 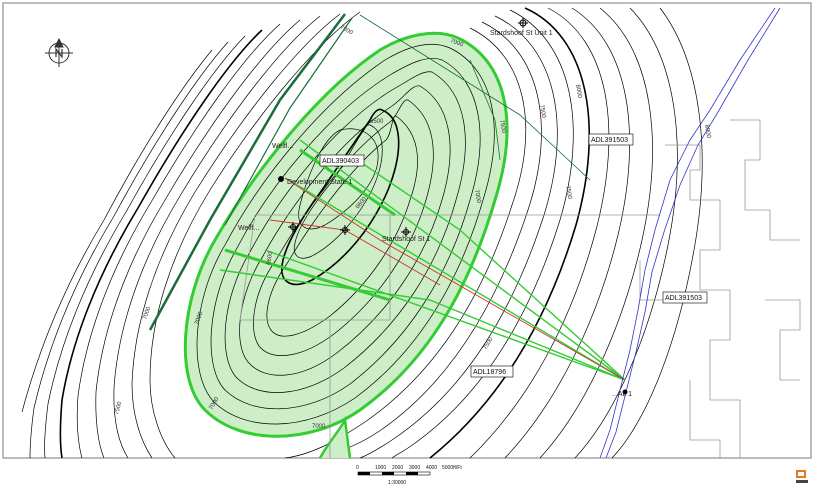 What do you see at coordinates (270, 258) in the screenshot?
I see `contour-label: 6600` at bounding box center [270, 258].